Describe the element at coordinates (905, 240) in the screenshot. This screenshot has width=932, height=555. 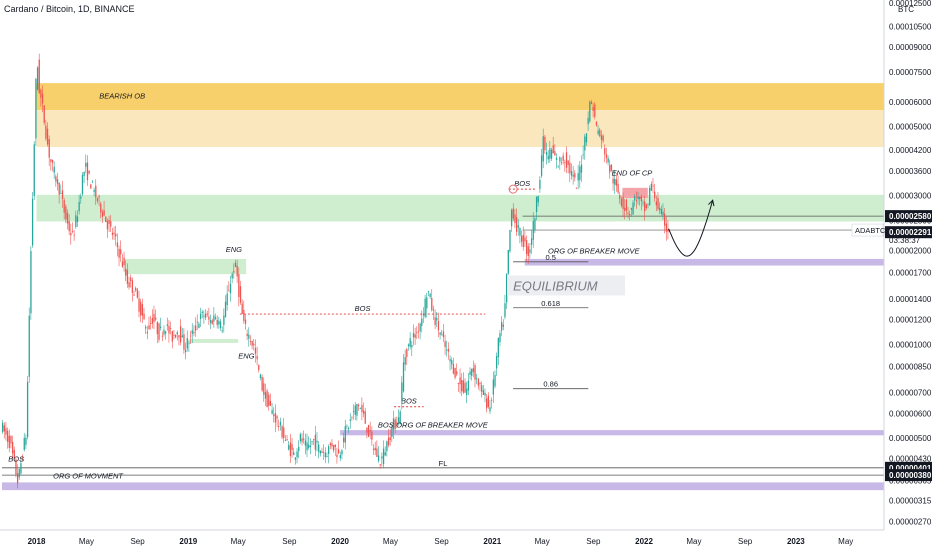
I see `price-countdown: 03:38:37` at that location.